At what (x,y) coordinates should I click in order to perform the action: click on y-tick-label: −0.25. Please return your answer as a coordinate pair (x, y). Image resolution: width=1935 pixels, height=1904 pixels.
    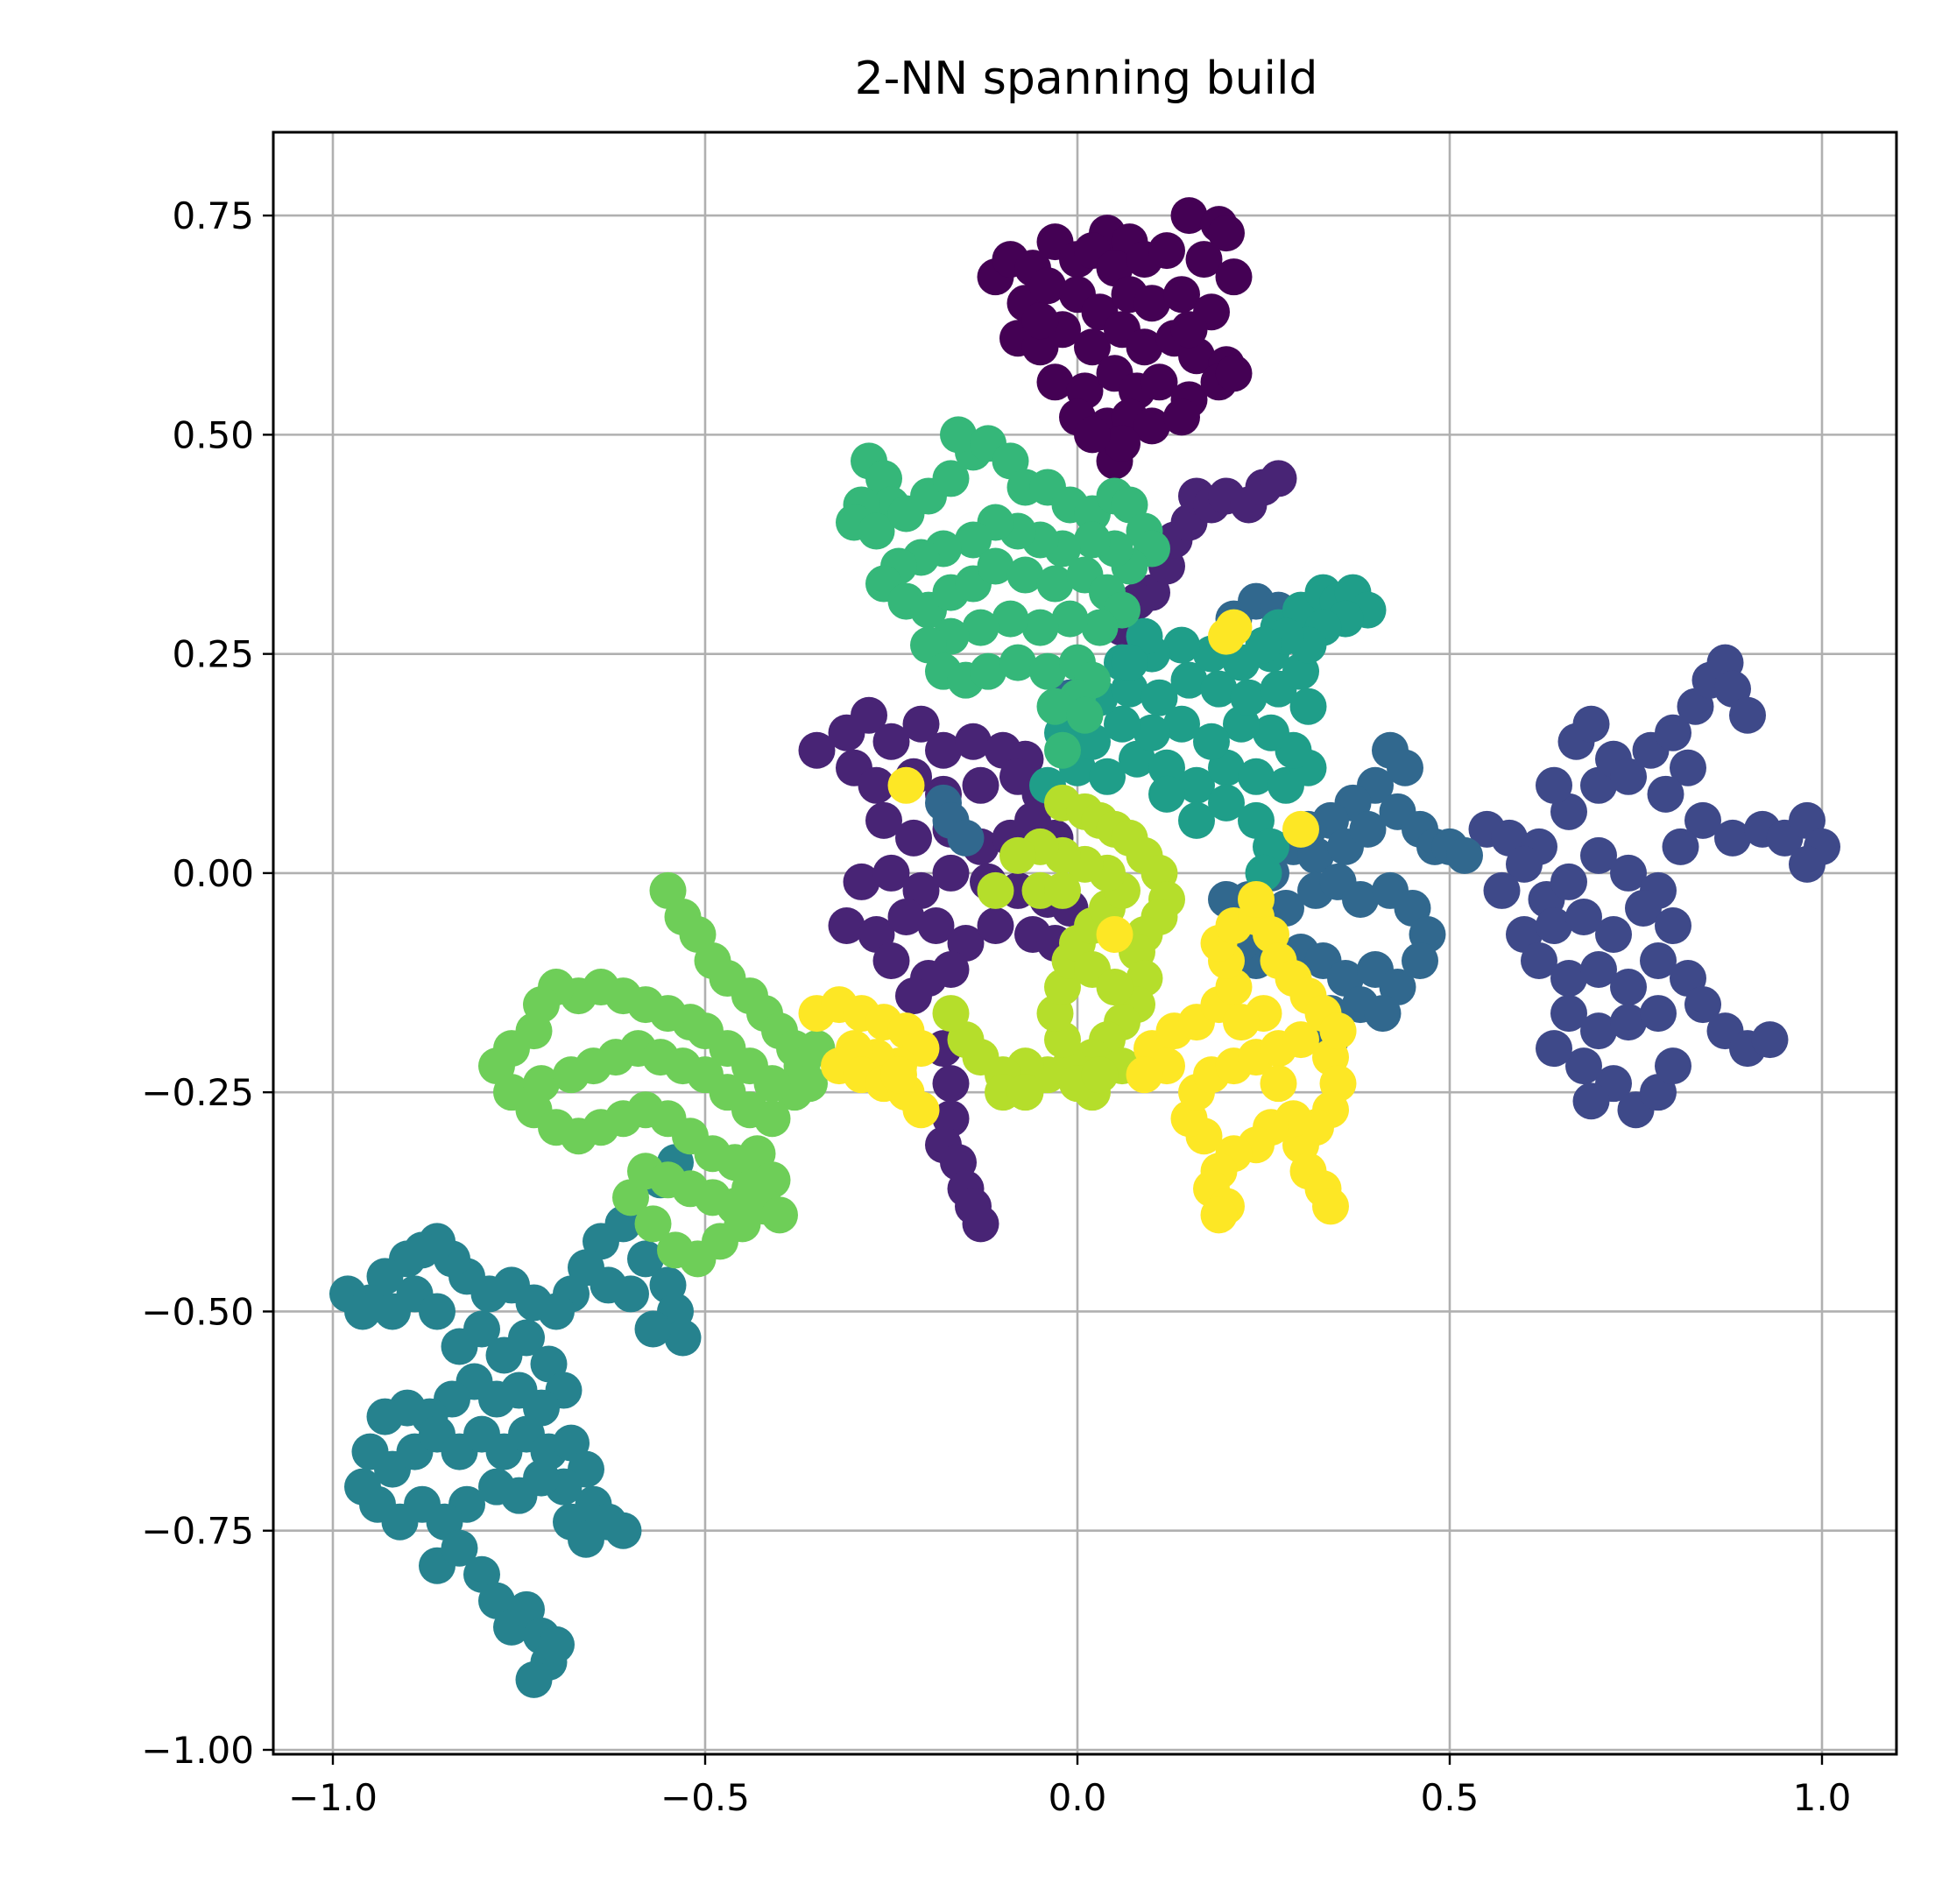
    Looking at the image, I should click on (197, 1092).